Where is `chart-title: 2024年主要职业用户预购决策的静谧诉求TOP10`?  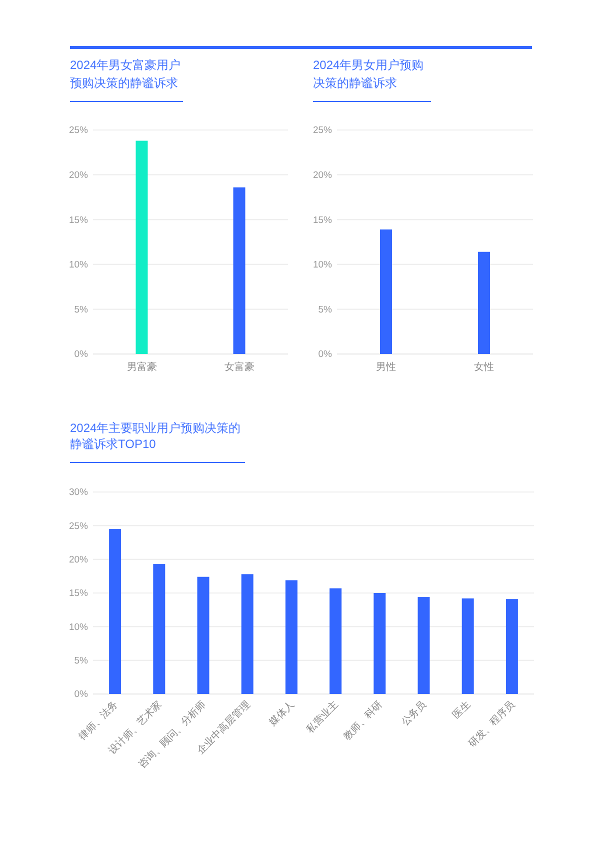 chart-title: 2024年主要职业用户预购决策的静谧诉求TOP10 is located at coordinates (157, 441).